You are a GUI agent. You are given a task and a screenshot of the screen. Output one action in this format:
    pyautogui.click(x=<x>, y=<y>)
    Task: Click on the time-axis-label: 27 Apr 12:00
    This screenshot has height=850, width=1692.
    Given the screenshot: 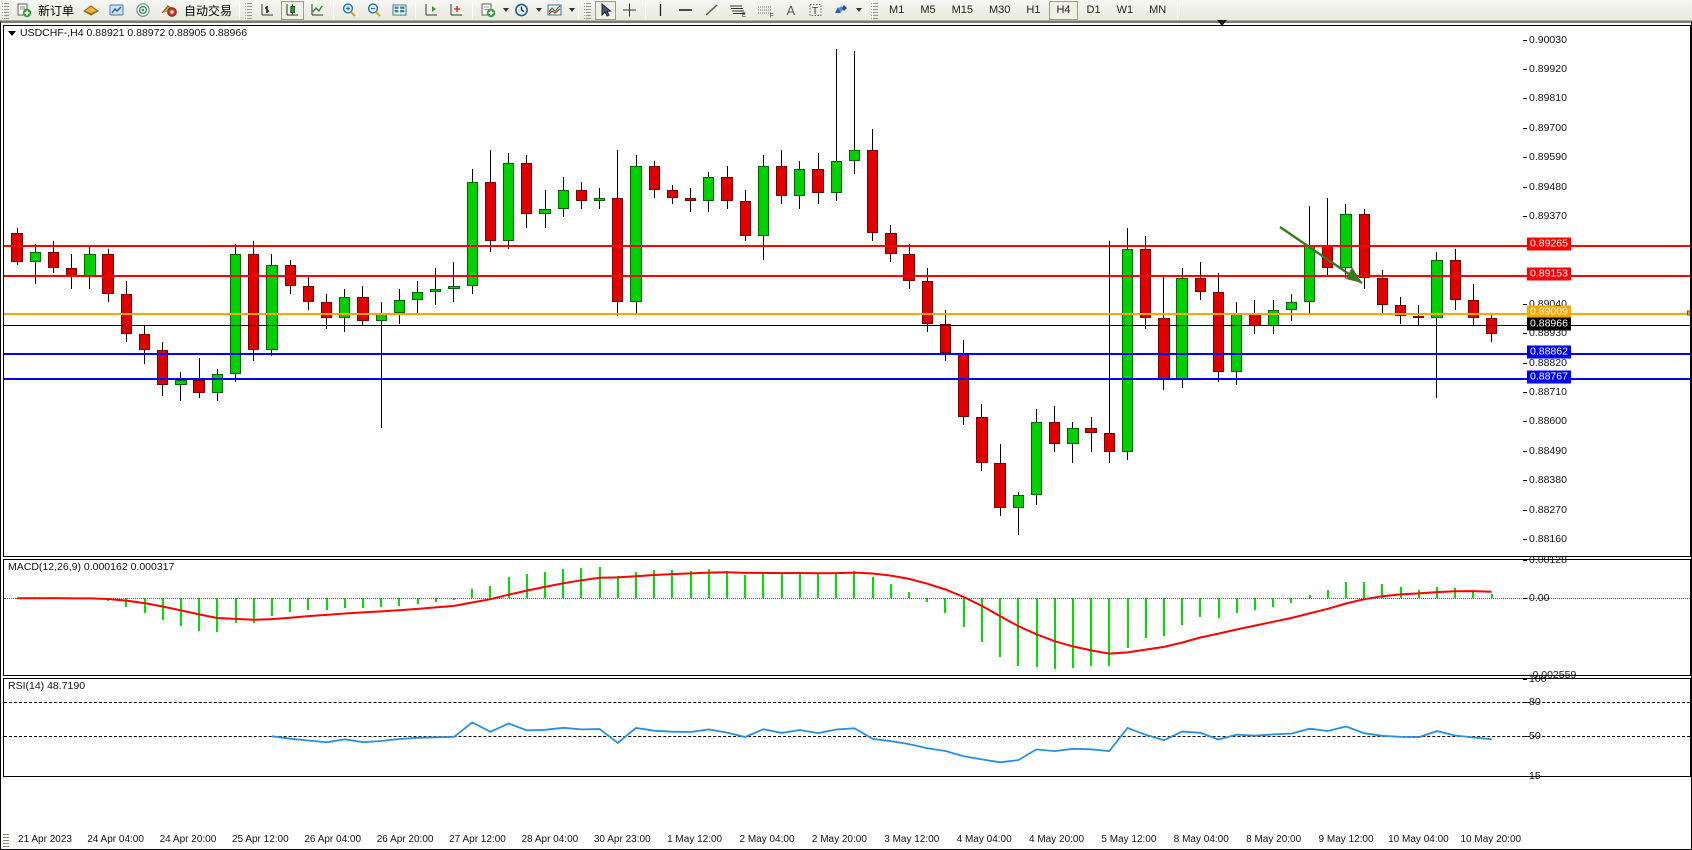 What is the action you would take?
    pyautogui.click(x=477, y=839)
    